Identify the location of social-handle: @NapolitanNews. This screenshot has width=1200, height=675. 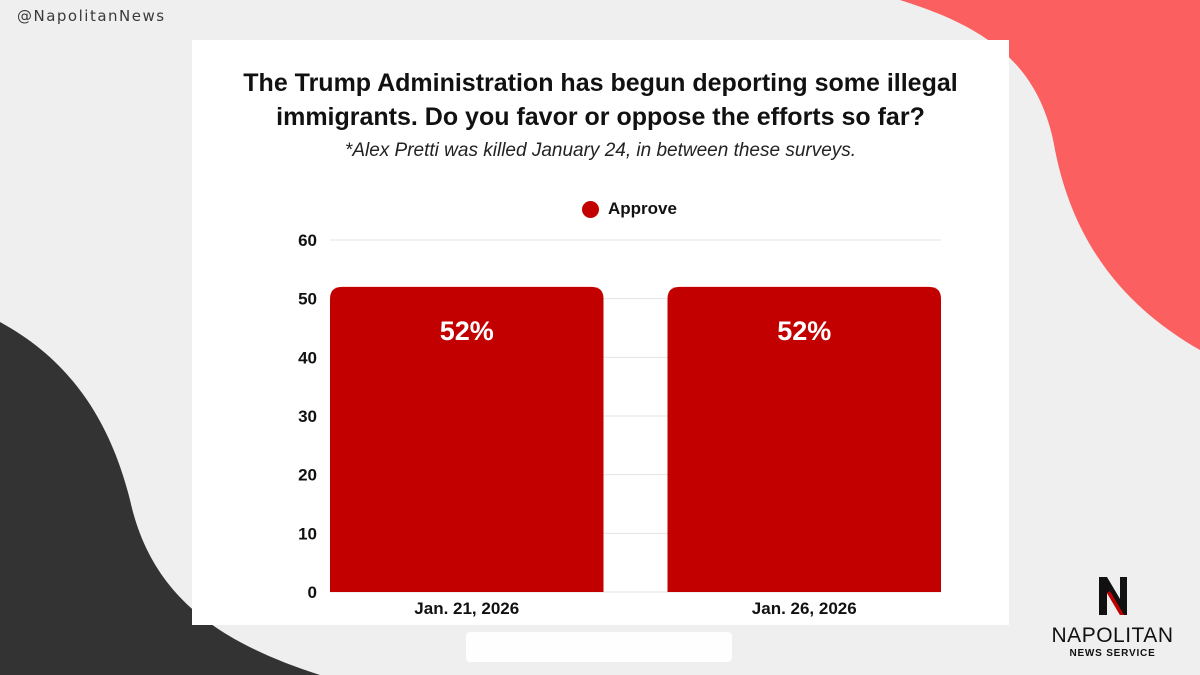
(91, 16).